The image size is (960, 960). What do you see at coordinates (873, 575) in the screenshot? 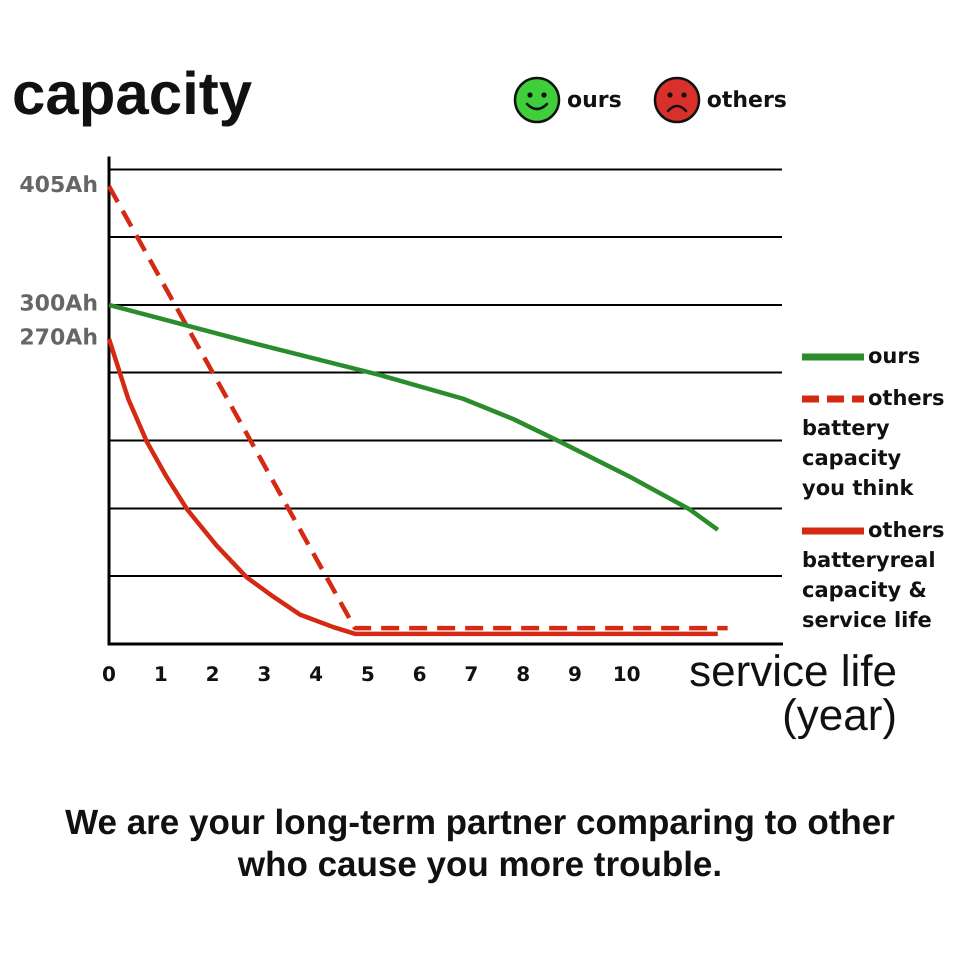
I see `legend-label: others batteryreal capacity & service life` at bounding box center [873, 575].